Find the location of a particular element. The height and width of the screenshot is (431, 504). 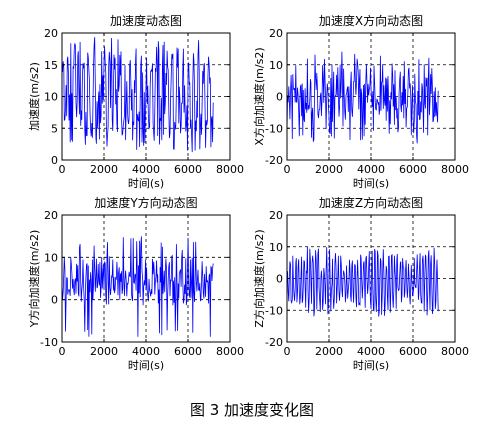

chart-title: 加速度X方向动态图 is located at coordinates (371, 20).